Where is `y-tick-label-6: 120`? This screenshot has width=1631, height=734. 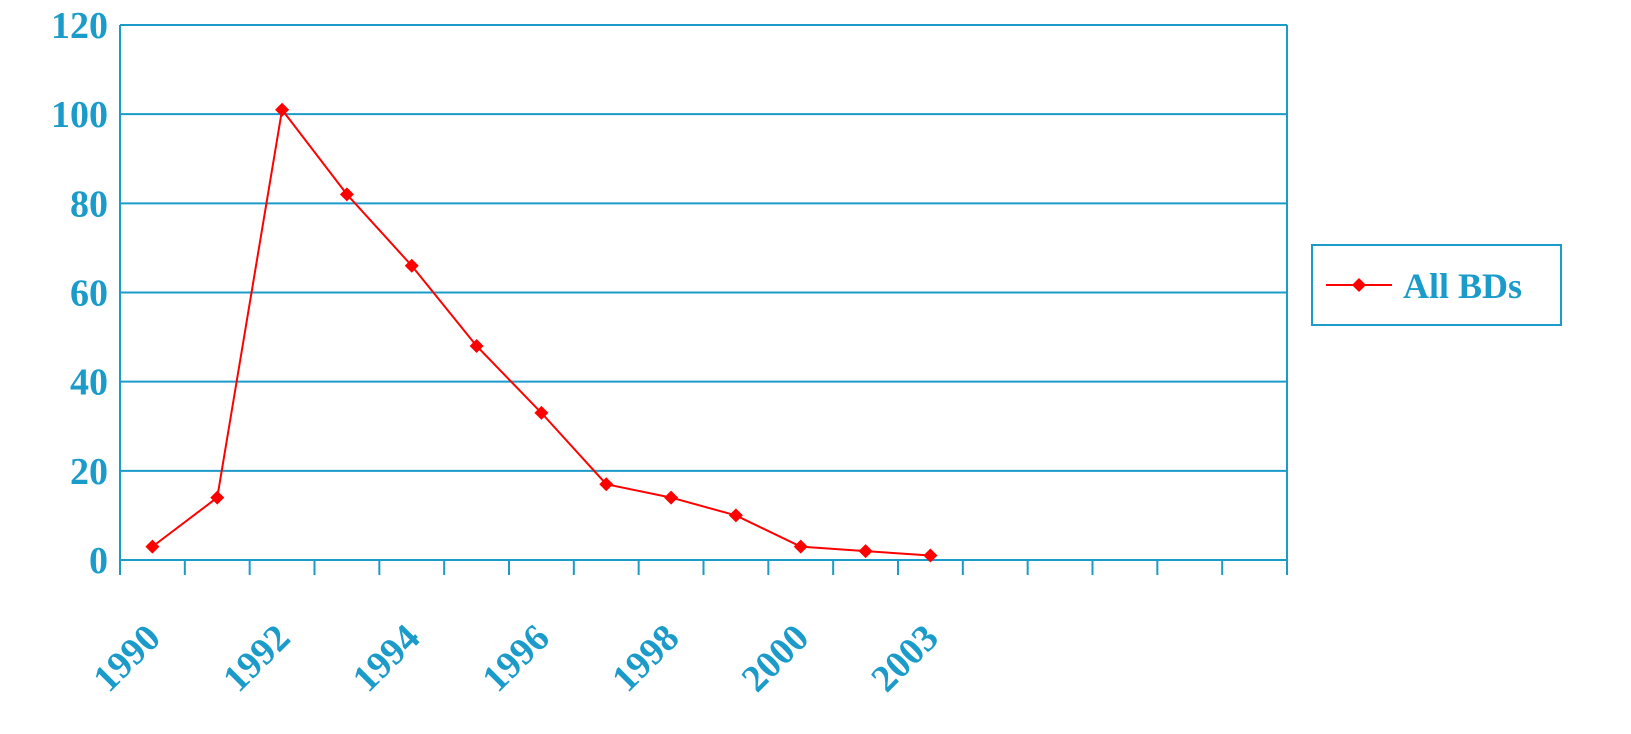 y-tick-label-6: 120 is located at coordinates (79, 26).